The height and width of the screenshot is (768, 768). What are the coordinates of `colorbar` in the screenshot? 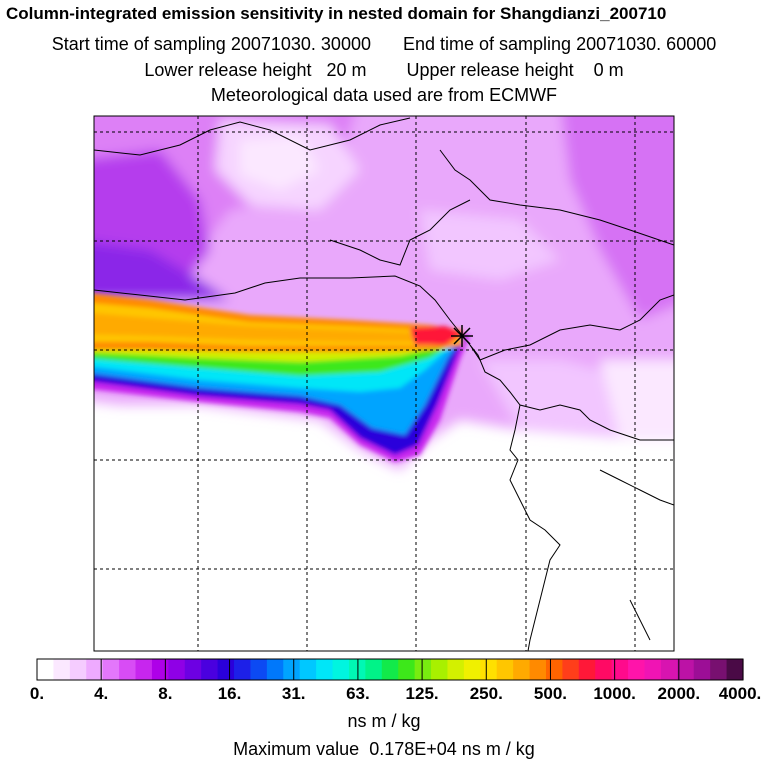 It's located at (390, 669).